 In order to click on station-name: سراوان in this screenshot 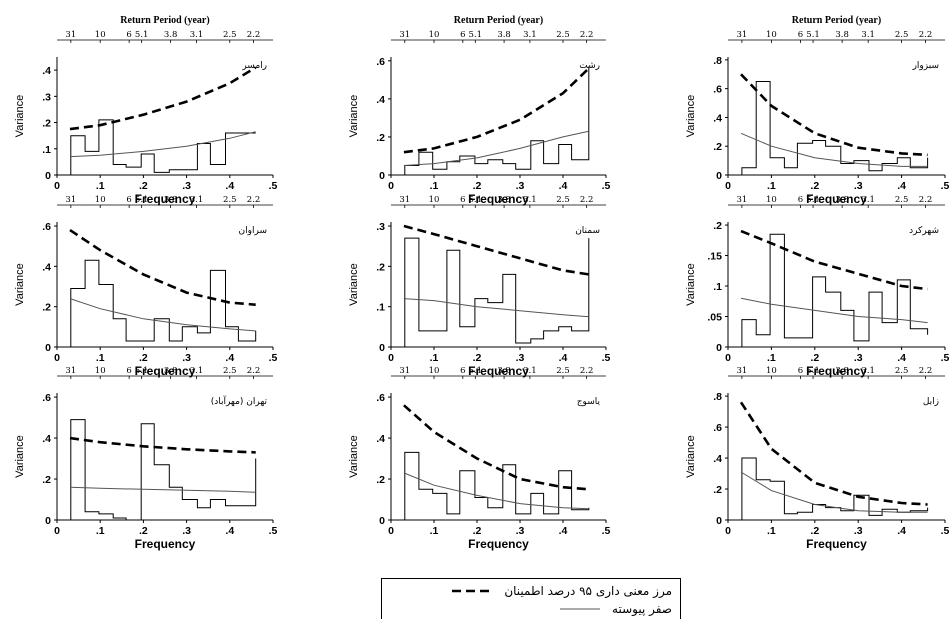, I will do `click(253, 231)`.